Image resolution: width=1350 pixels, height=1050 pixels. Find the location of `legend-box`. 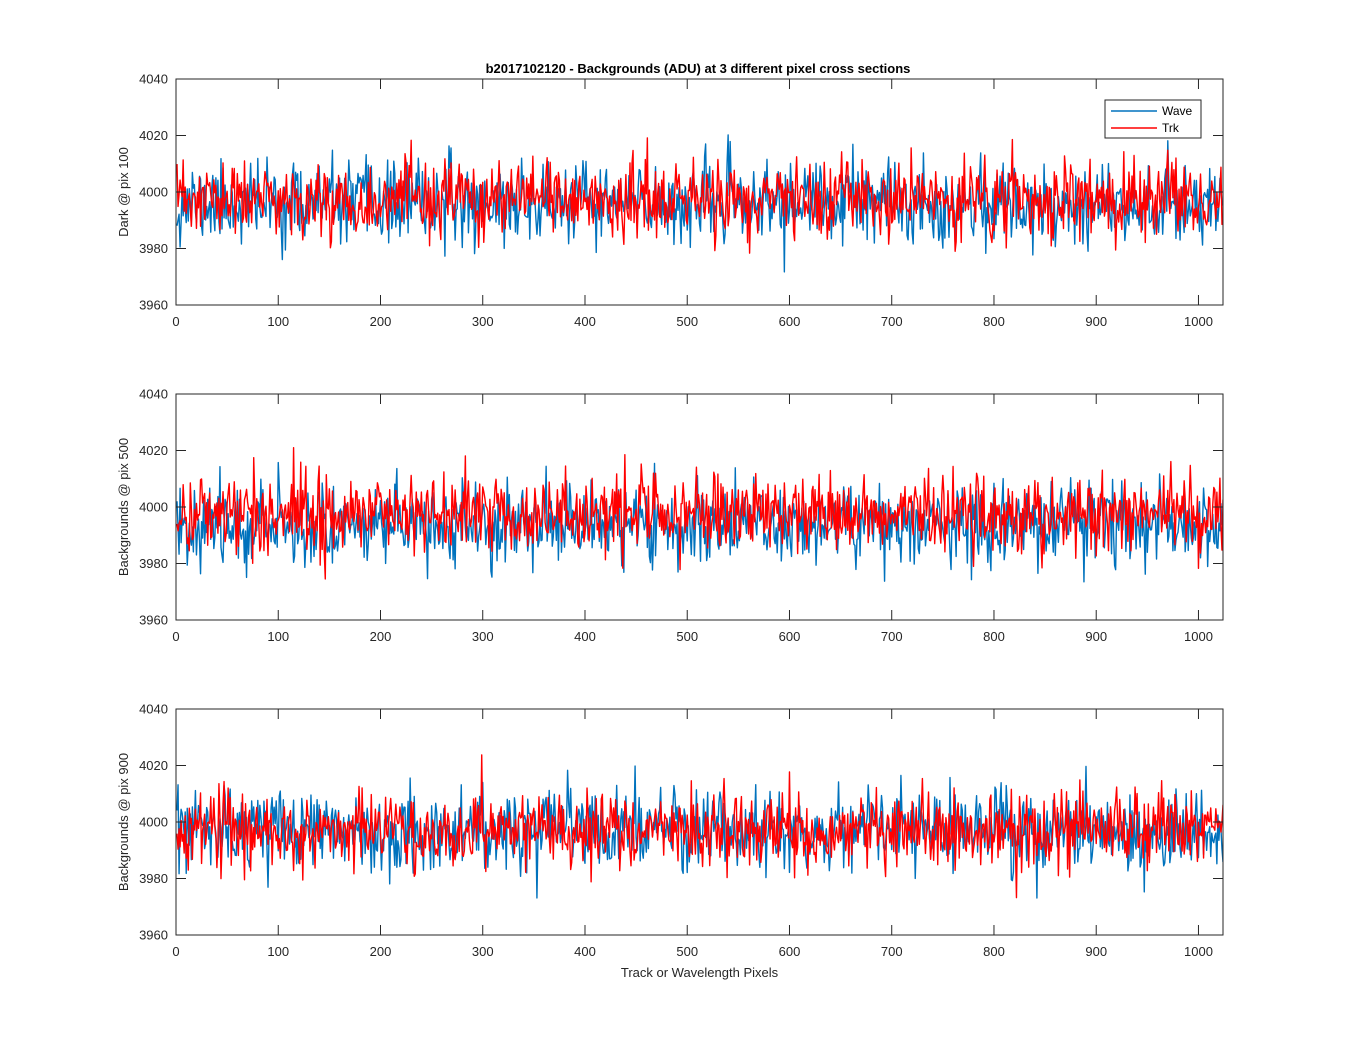

legend-box is located at coordinates (1153, 119).